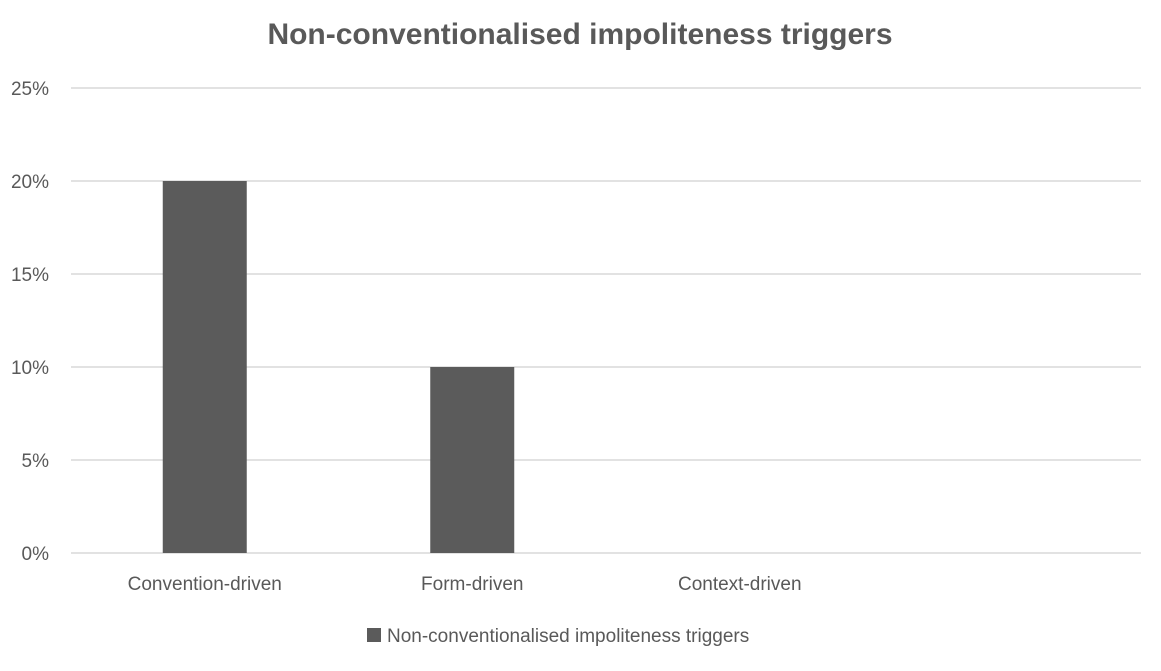  What do you see at coordinates (374, 635) in the screenshot?
I see `legend-swatch` at bounding box center [374, 635].